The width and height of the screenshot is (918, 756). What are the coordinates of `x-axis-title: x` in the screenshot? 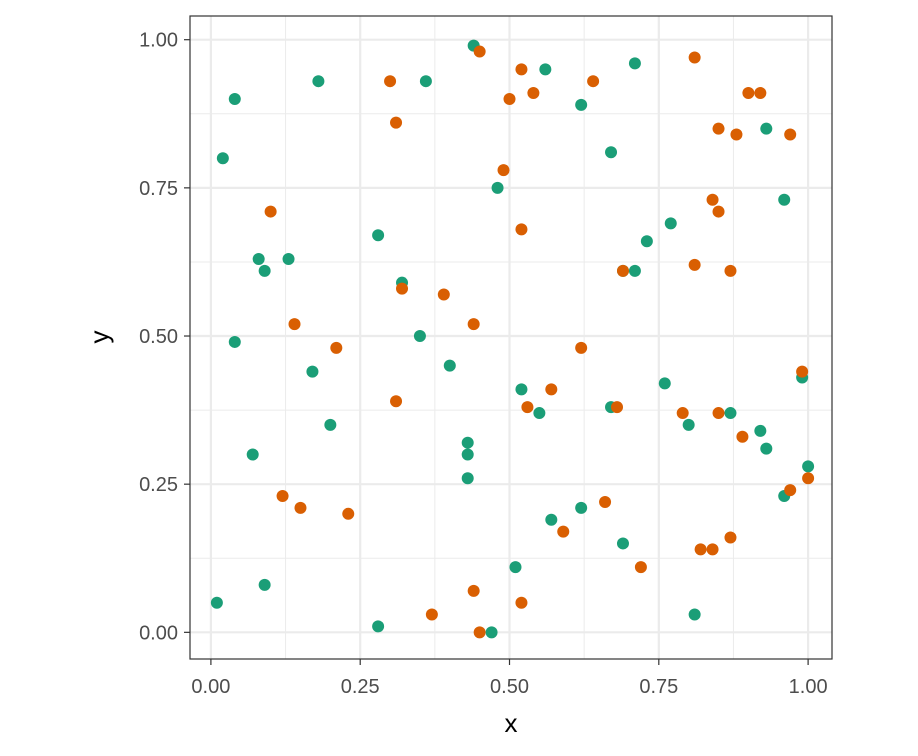 It's located at (511, 723).